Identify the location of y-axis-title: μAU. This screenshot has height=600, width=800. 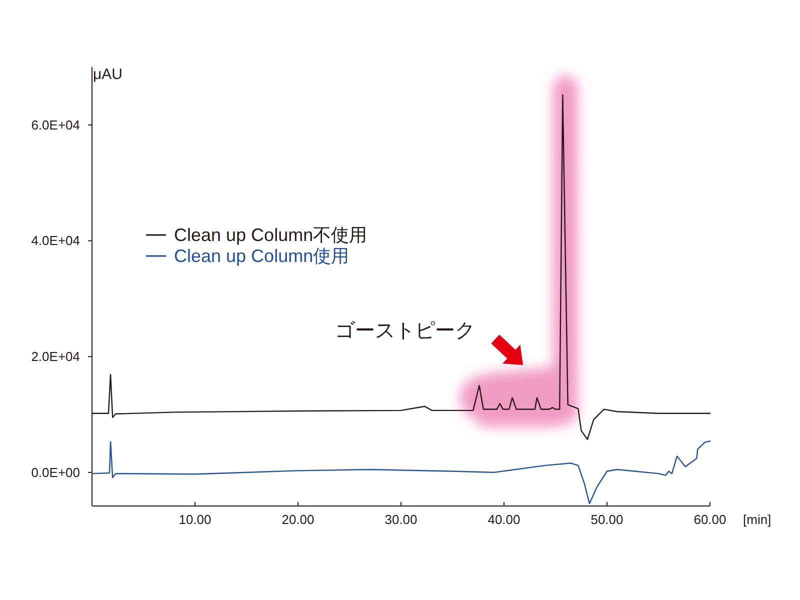
(107, 74).